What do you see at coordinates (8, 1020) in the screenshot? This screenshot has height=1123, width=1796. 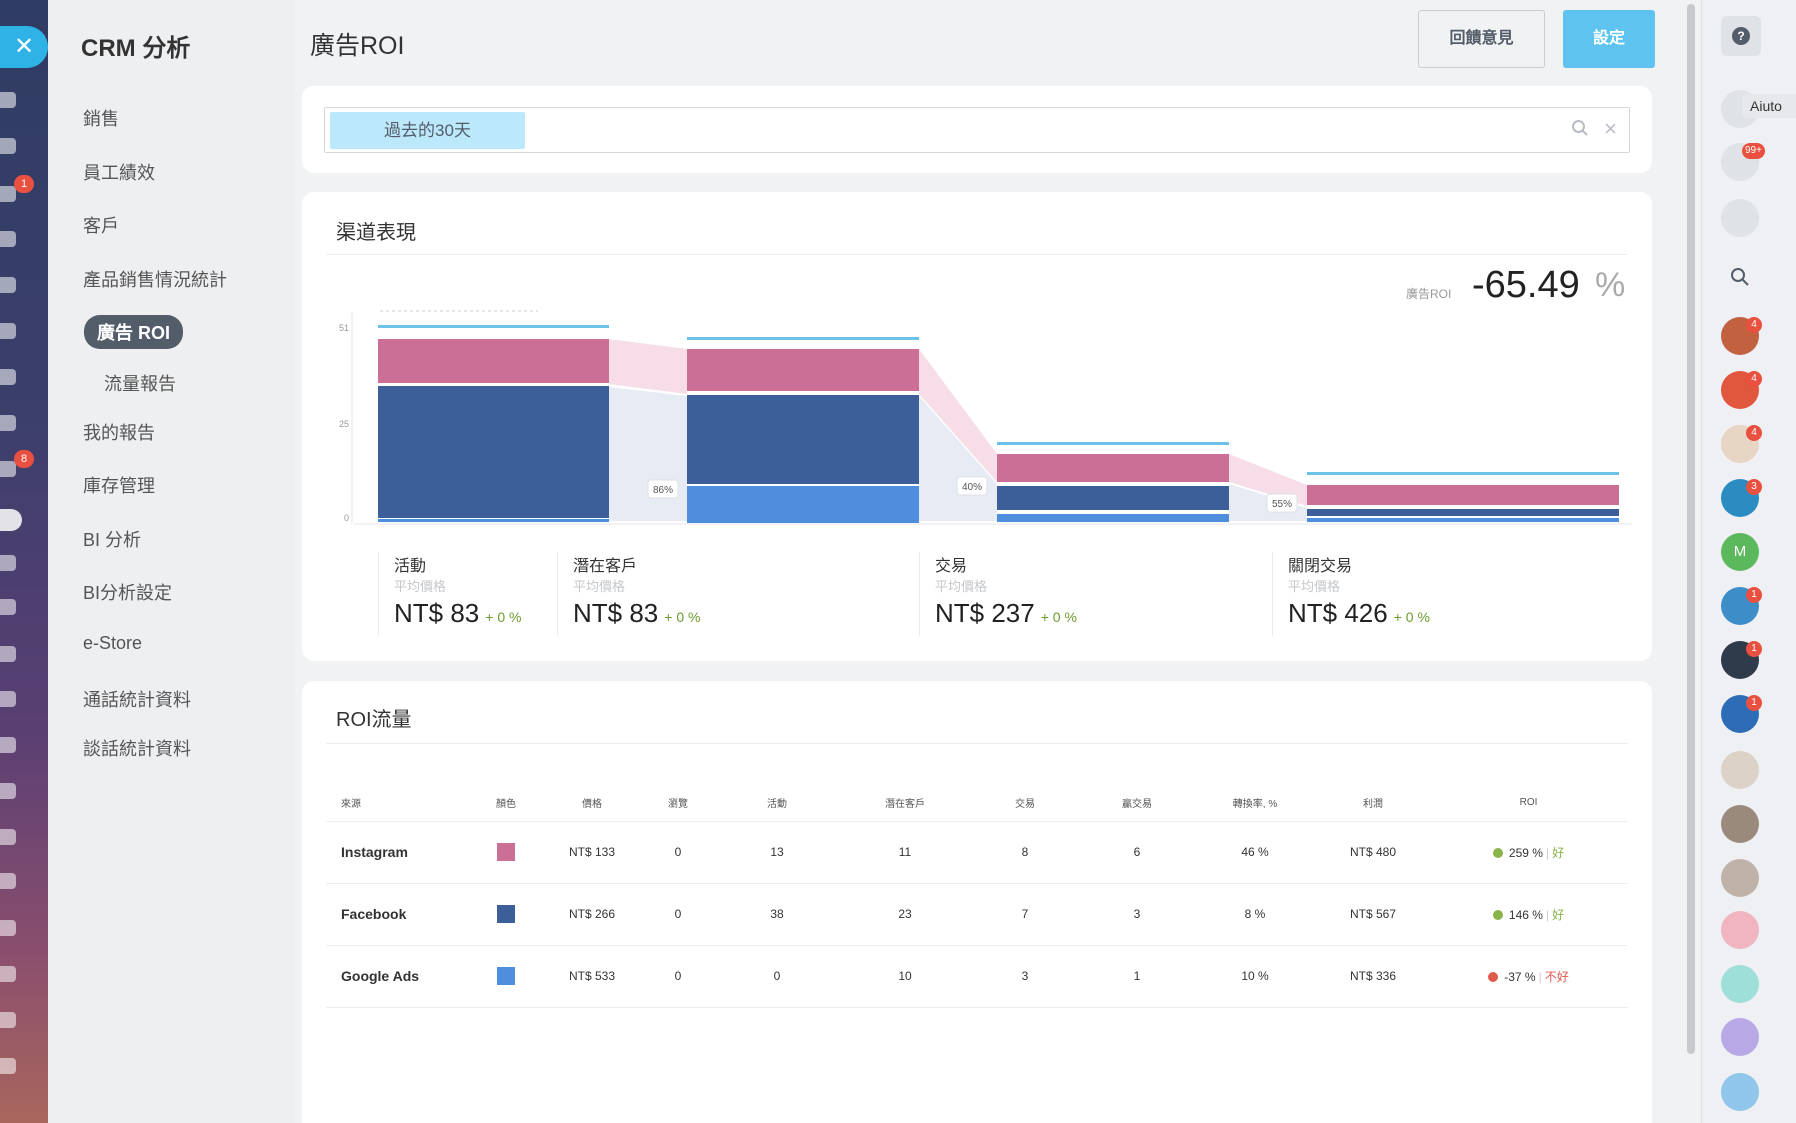 I see `rail-icon-dev` at bounding box center [8, 1020].